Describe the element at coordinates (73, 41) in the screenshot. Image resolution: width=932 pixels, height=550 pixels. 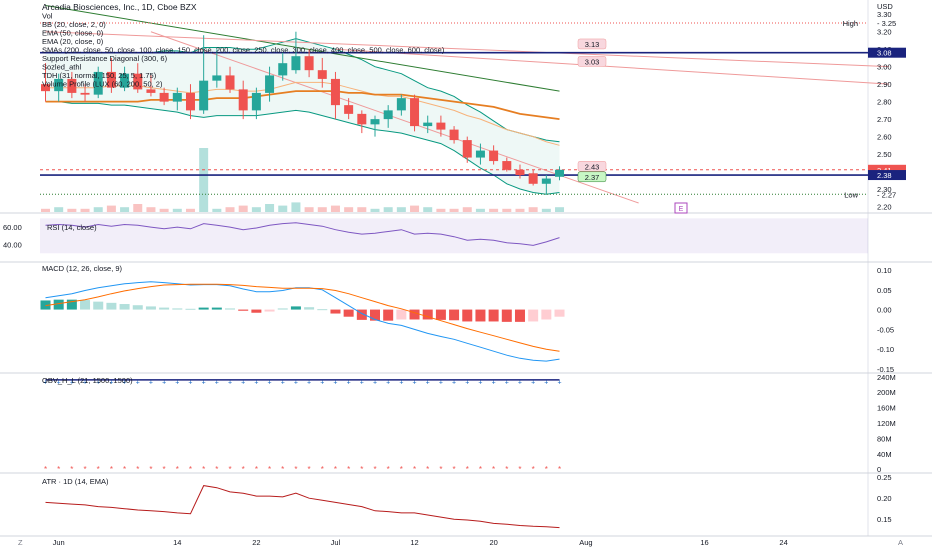
I see `indicator-label-ema20: EMA (20, close, 0)` at that location.